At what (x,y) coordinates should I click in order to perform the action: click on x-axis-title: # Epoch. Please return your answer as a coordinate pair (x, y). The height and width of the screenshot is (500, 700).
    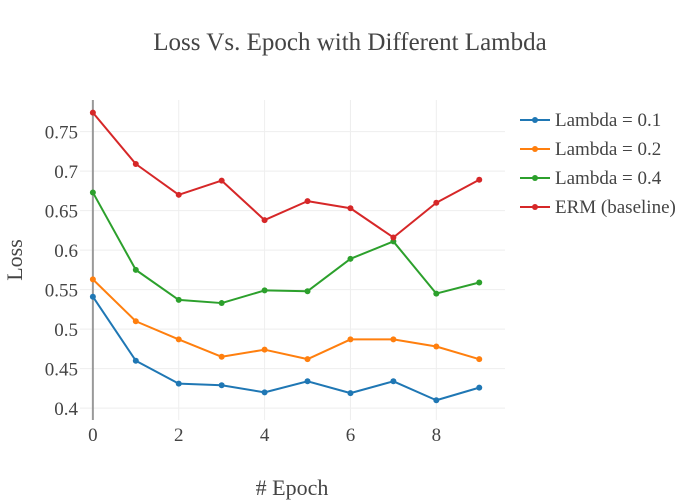
    Looking at the image, I should click on (292, 487).